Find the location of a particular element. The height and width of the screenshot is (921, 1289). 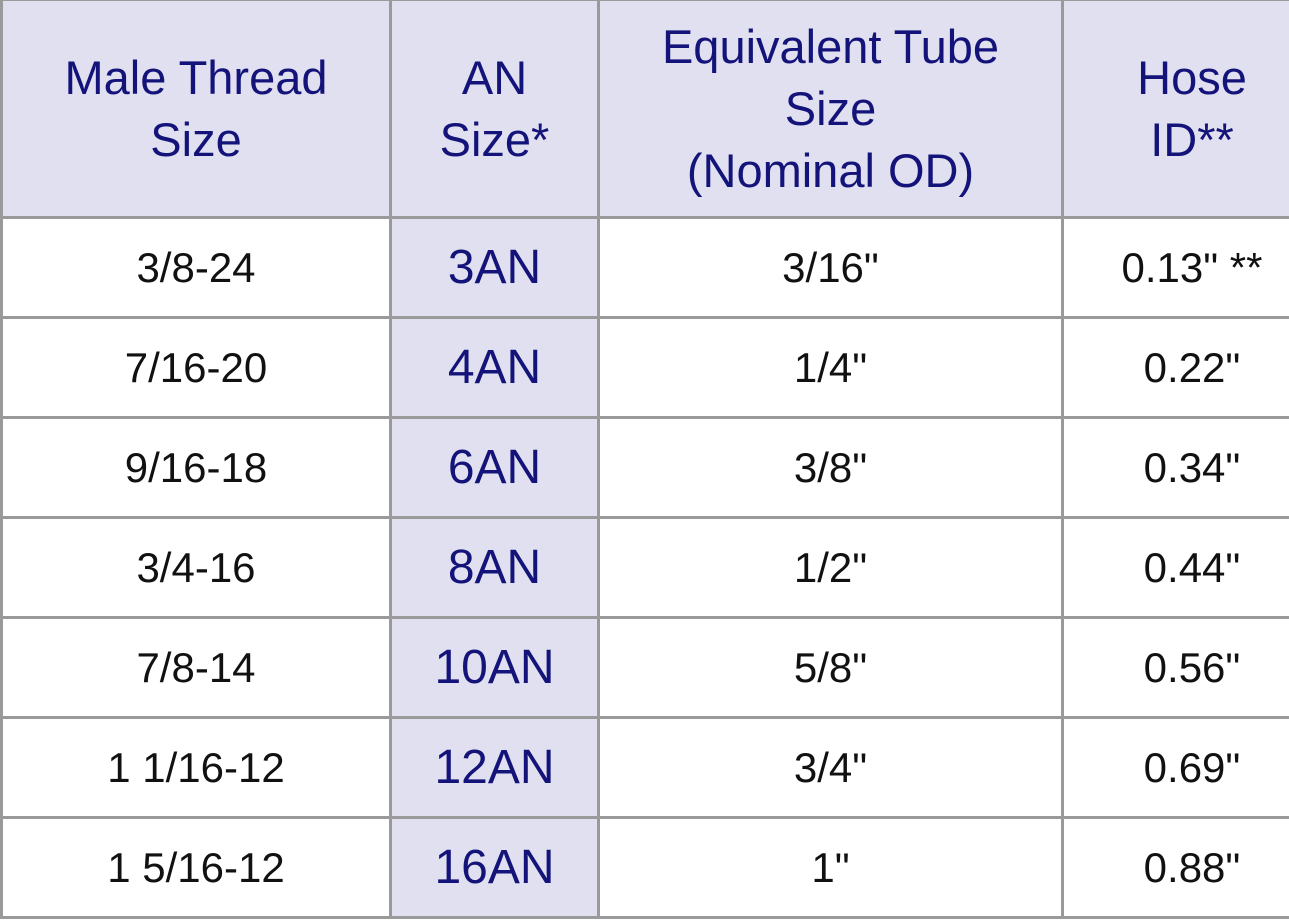

table-row: 3/8-24 3AN 3/16" 0.13" ** is located at coordinates (644, 267).